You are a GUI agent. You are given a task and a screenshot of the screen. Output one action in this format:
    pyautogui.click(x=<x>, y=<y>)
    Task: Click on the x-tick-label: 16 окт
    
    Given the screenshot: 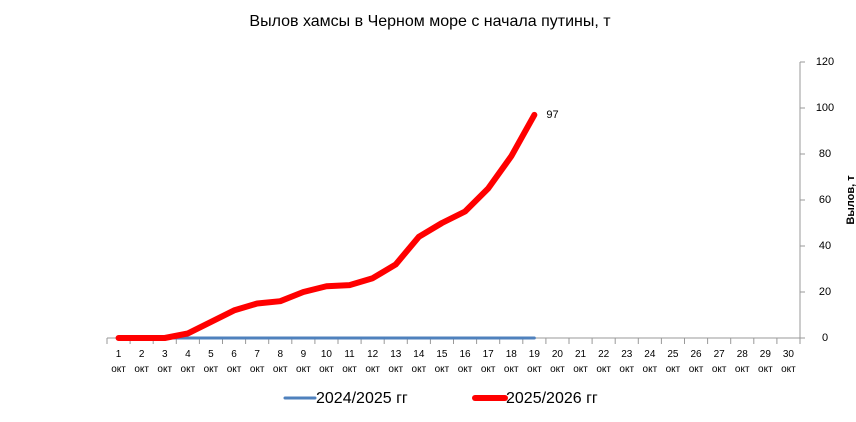 What is the action you would take?
    pyautogui.click(x=465, y=362)
    